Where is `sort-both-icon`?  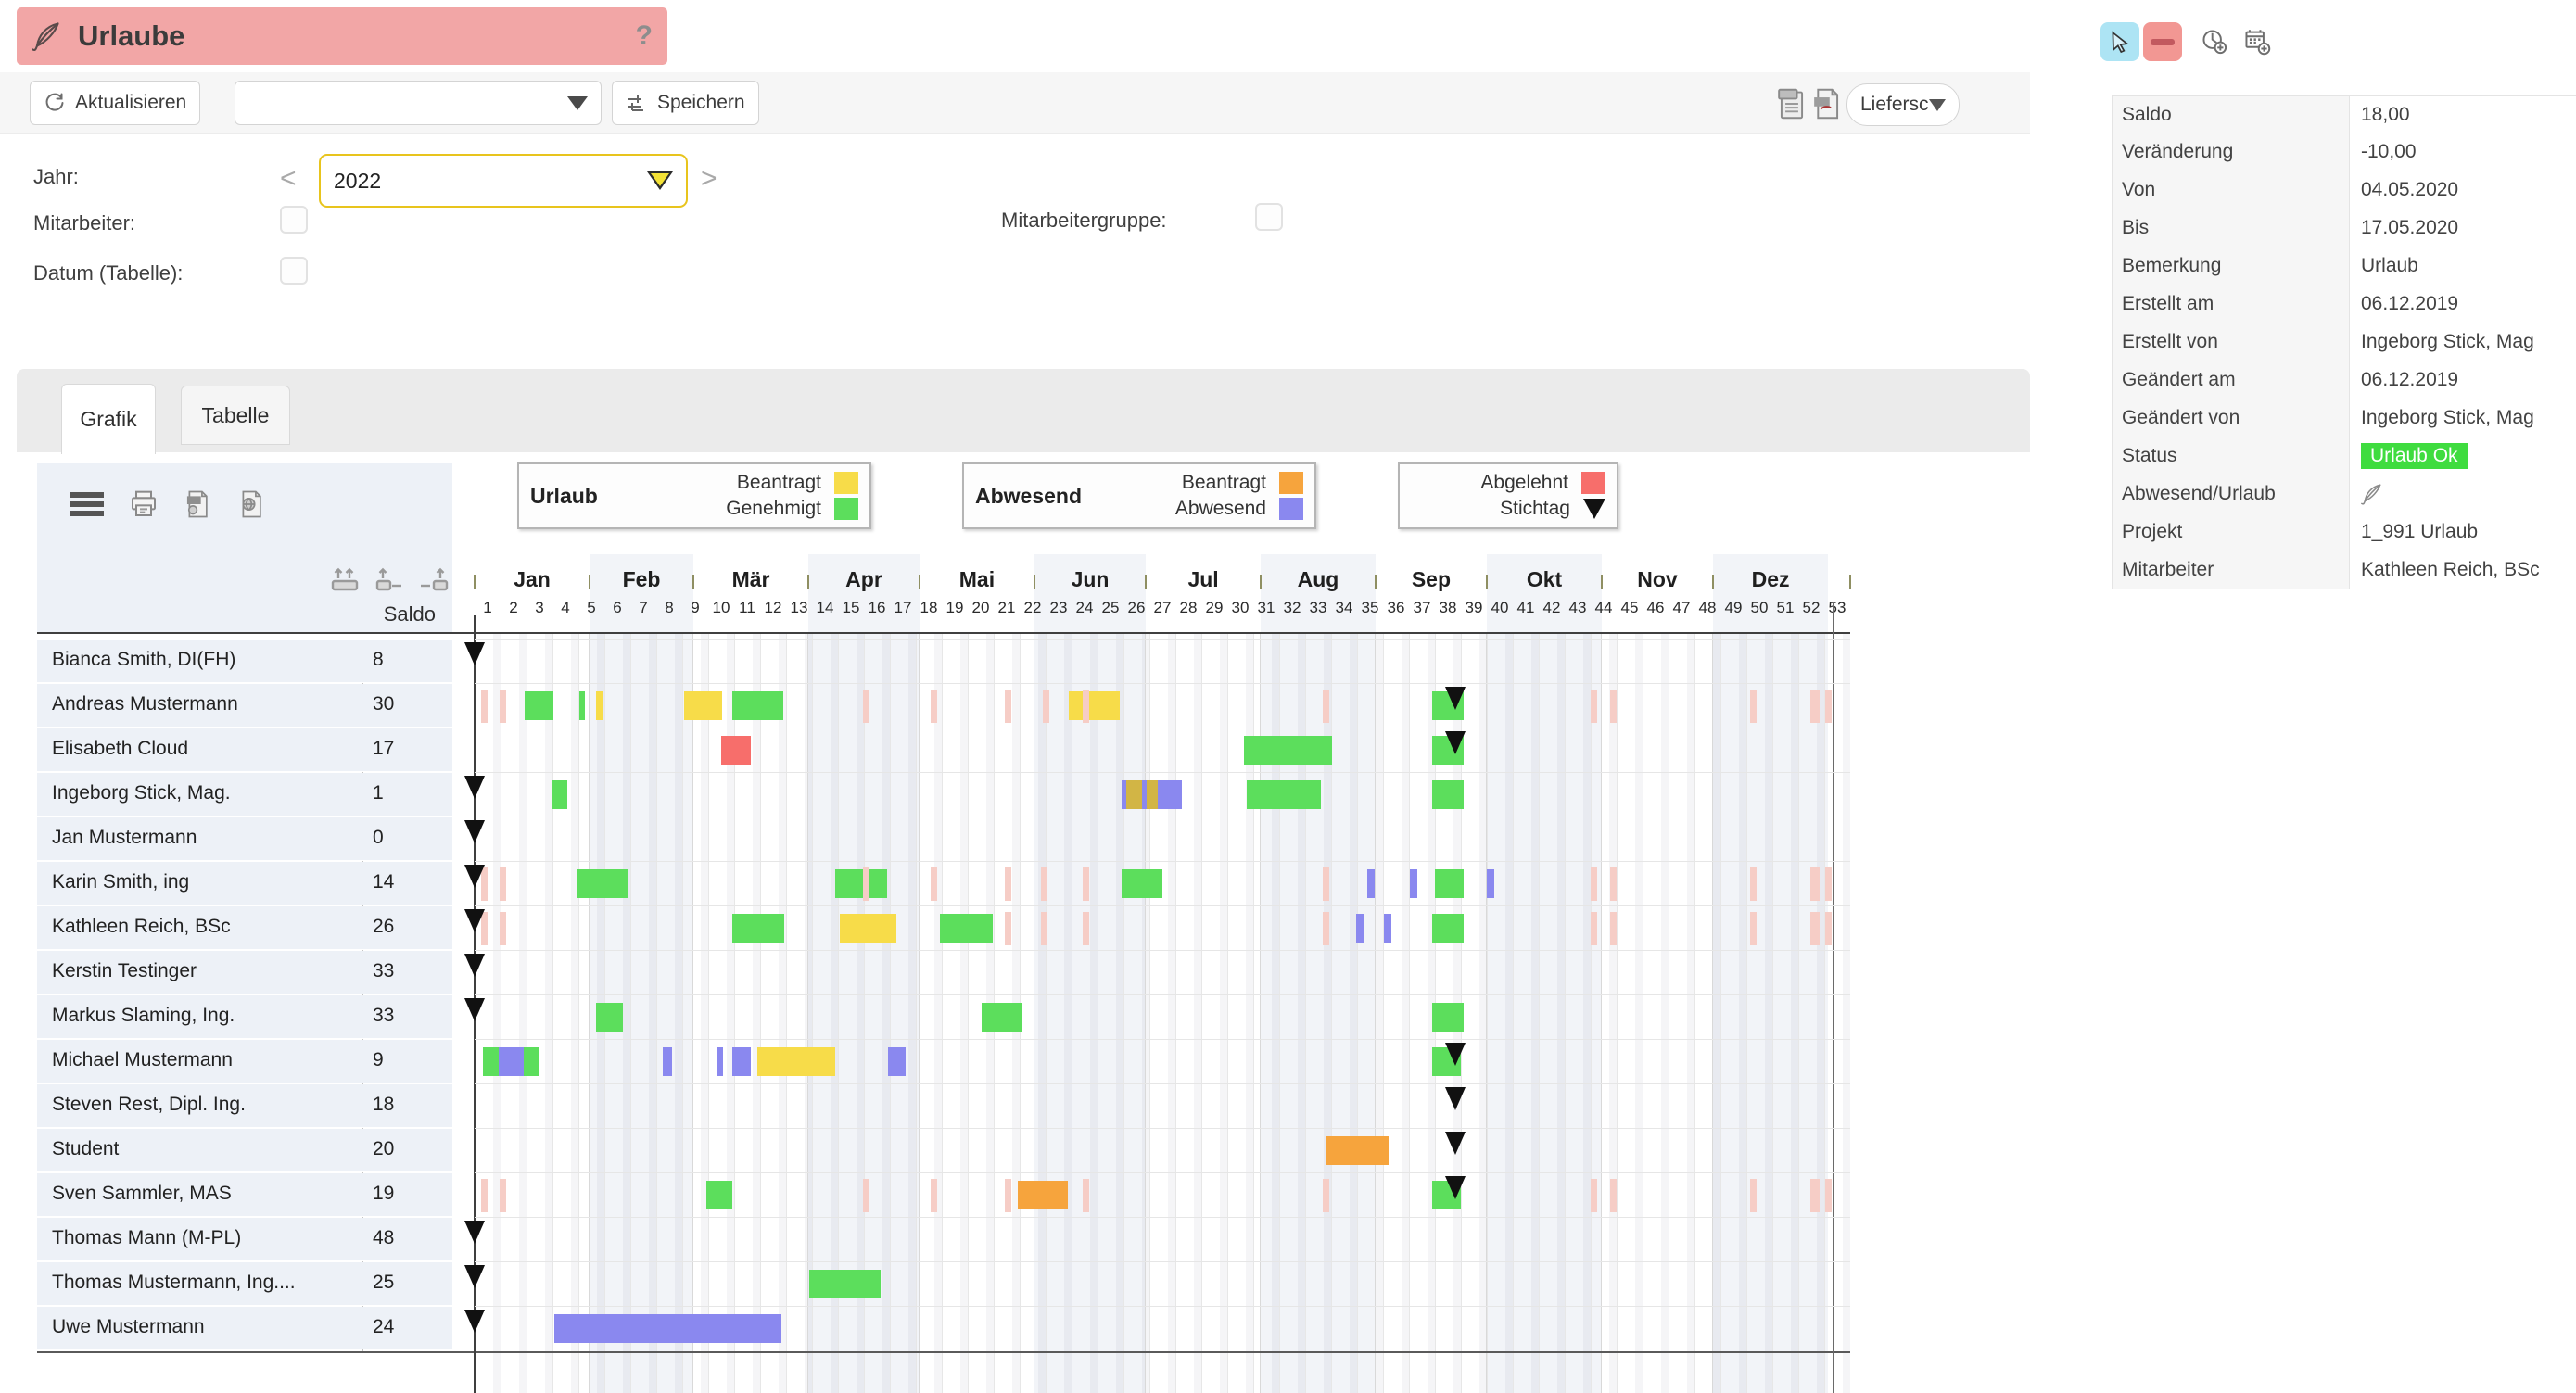 sort-both-icon is located at coordinates (345, 580).